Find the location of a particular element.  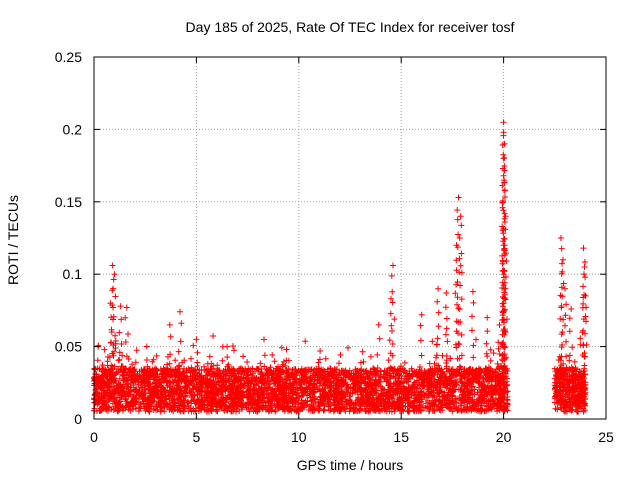

y-tick-label: 0.15 is located at coordinates (68, 202).